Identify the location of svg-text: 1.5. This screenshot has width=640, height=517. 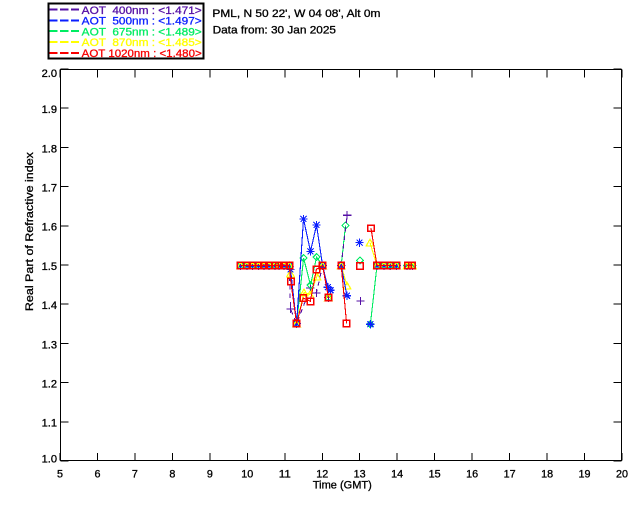
(50, 267).